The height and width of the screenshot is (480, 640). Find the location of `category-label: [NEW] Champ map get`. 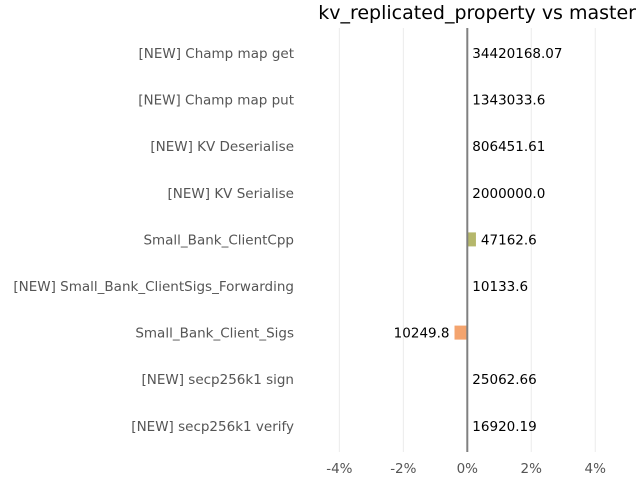

category-label: [NEW] Champ map get is located at coordinates (216, 54).